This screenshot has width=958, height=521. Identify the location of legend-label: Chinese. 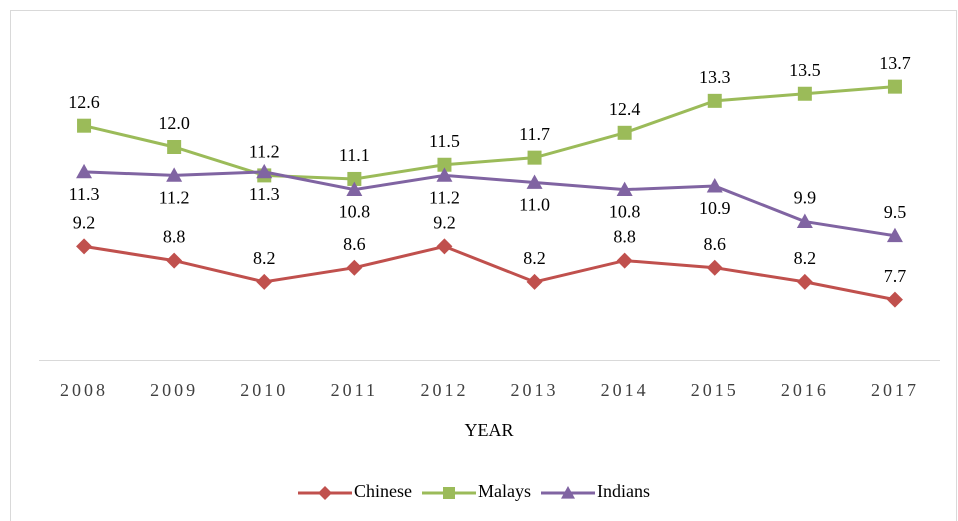
(383, 491).